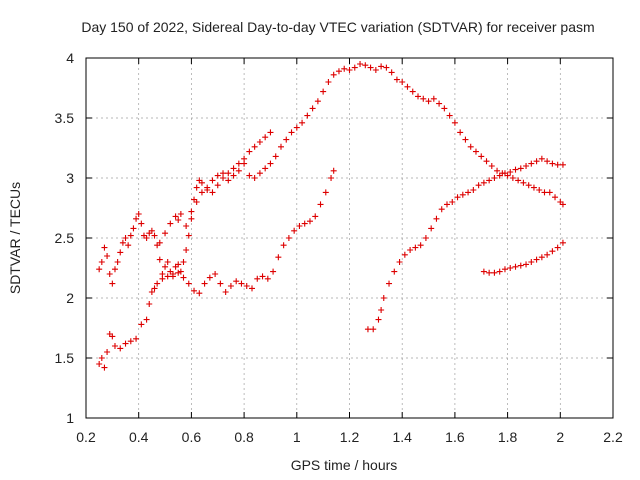  What do you see at coordinates (86, 437) in the screenshot?
I see `x-tick-label: 0.2` at bounding box center [86, 437].